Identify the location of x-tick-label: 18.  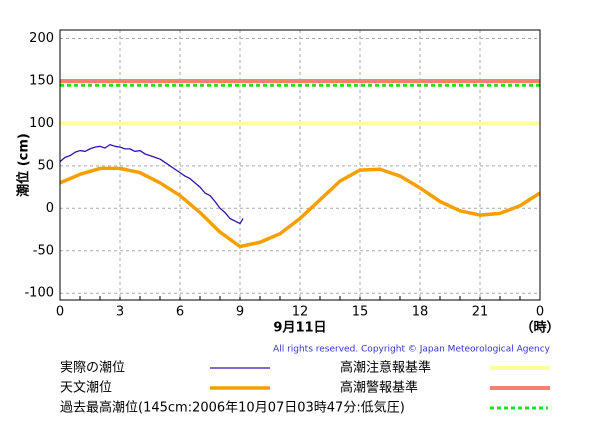
(420, 312).